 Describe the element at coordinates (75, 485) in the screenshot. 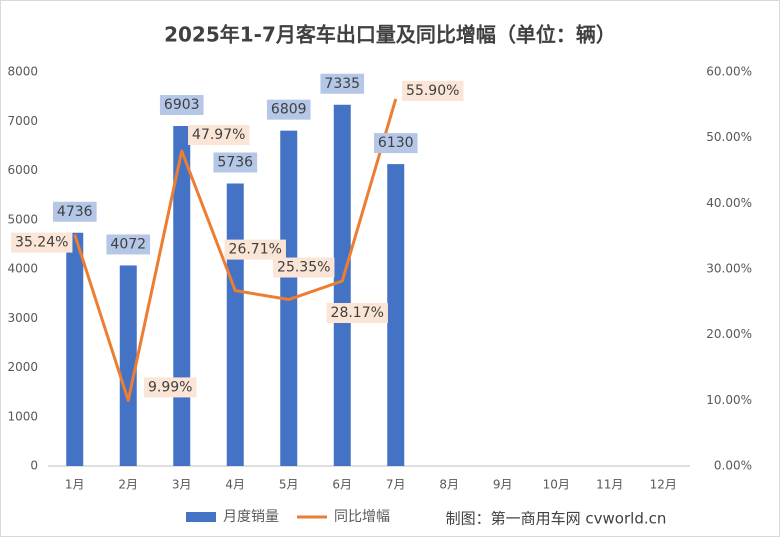

I see `x-tick-label: 1月` at that location.